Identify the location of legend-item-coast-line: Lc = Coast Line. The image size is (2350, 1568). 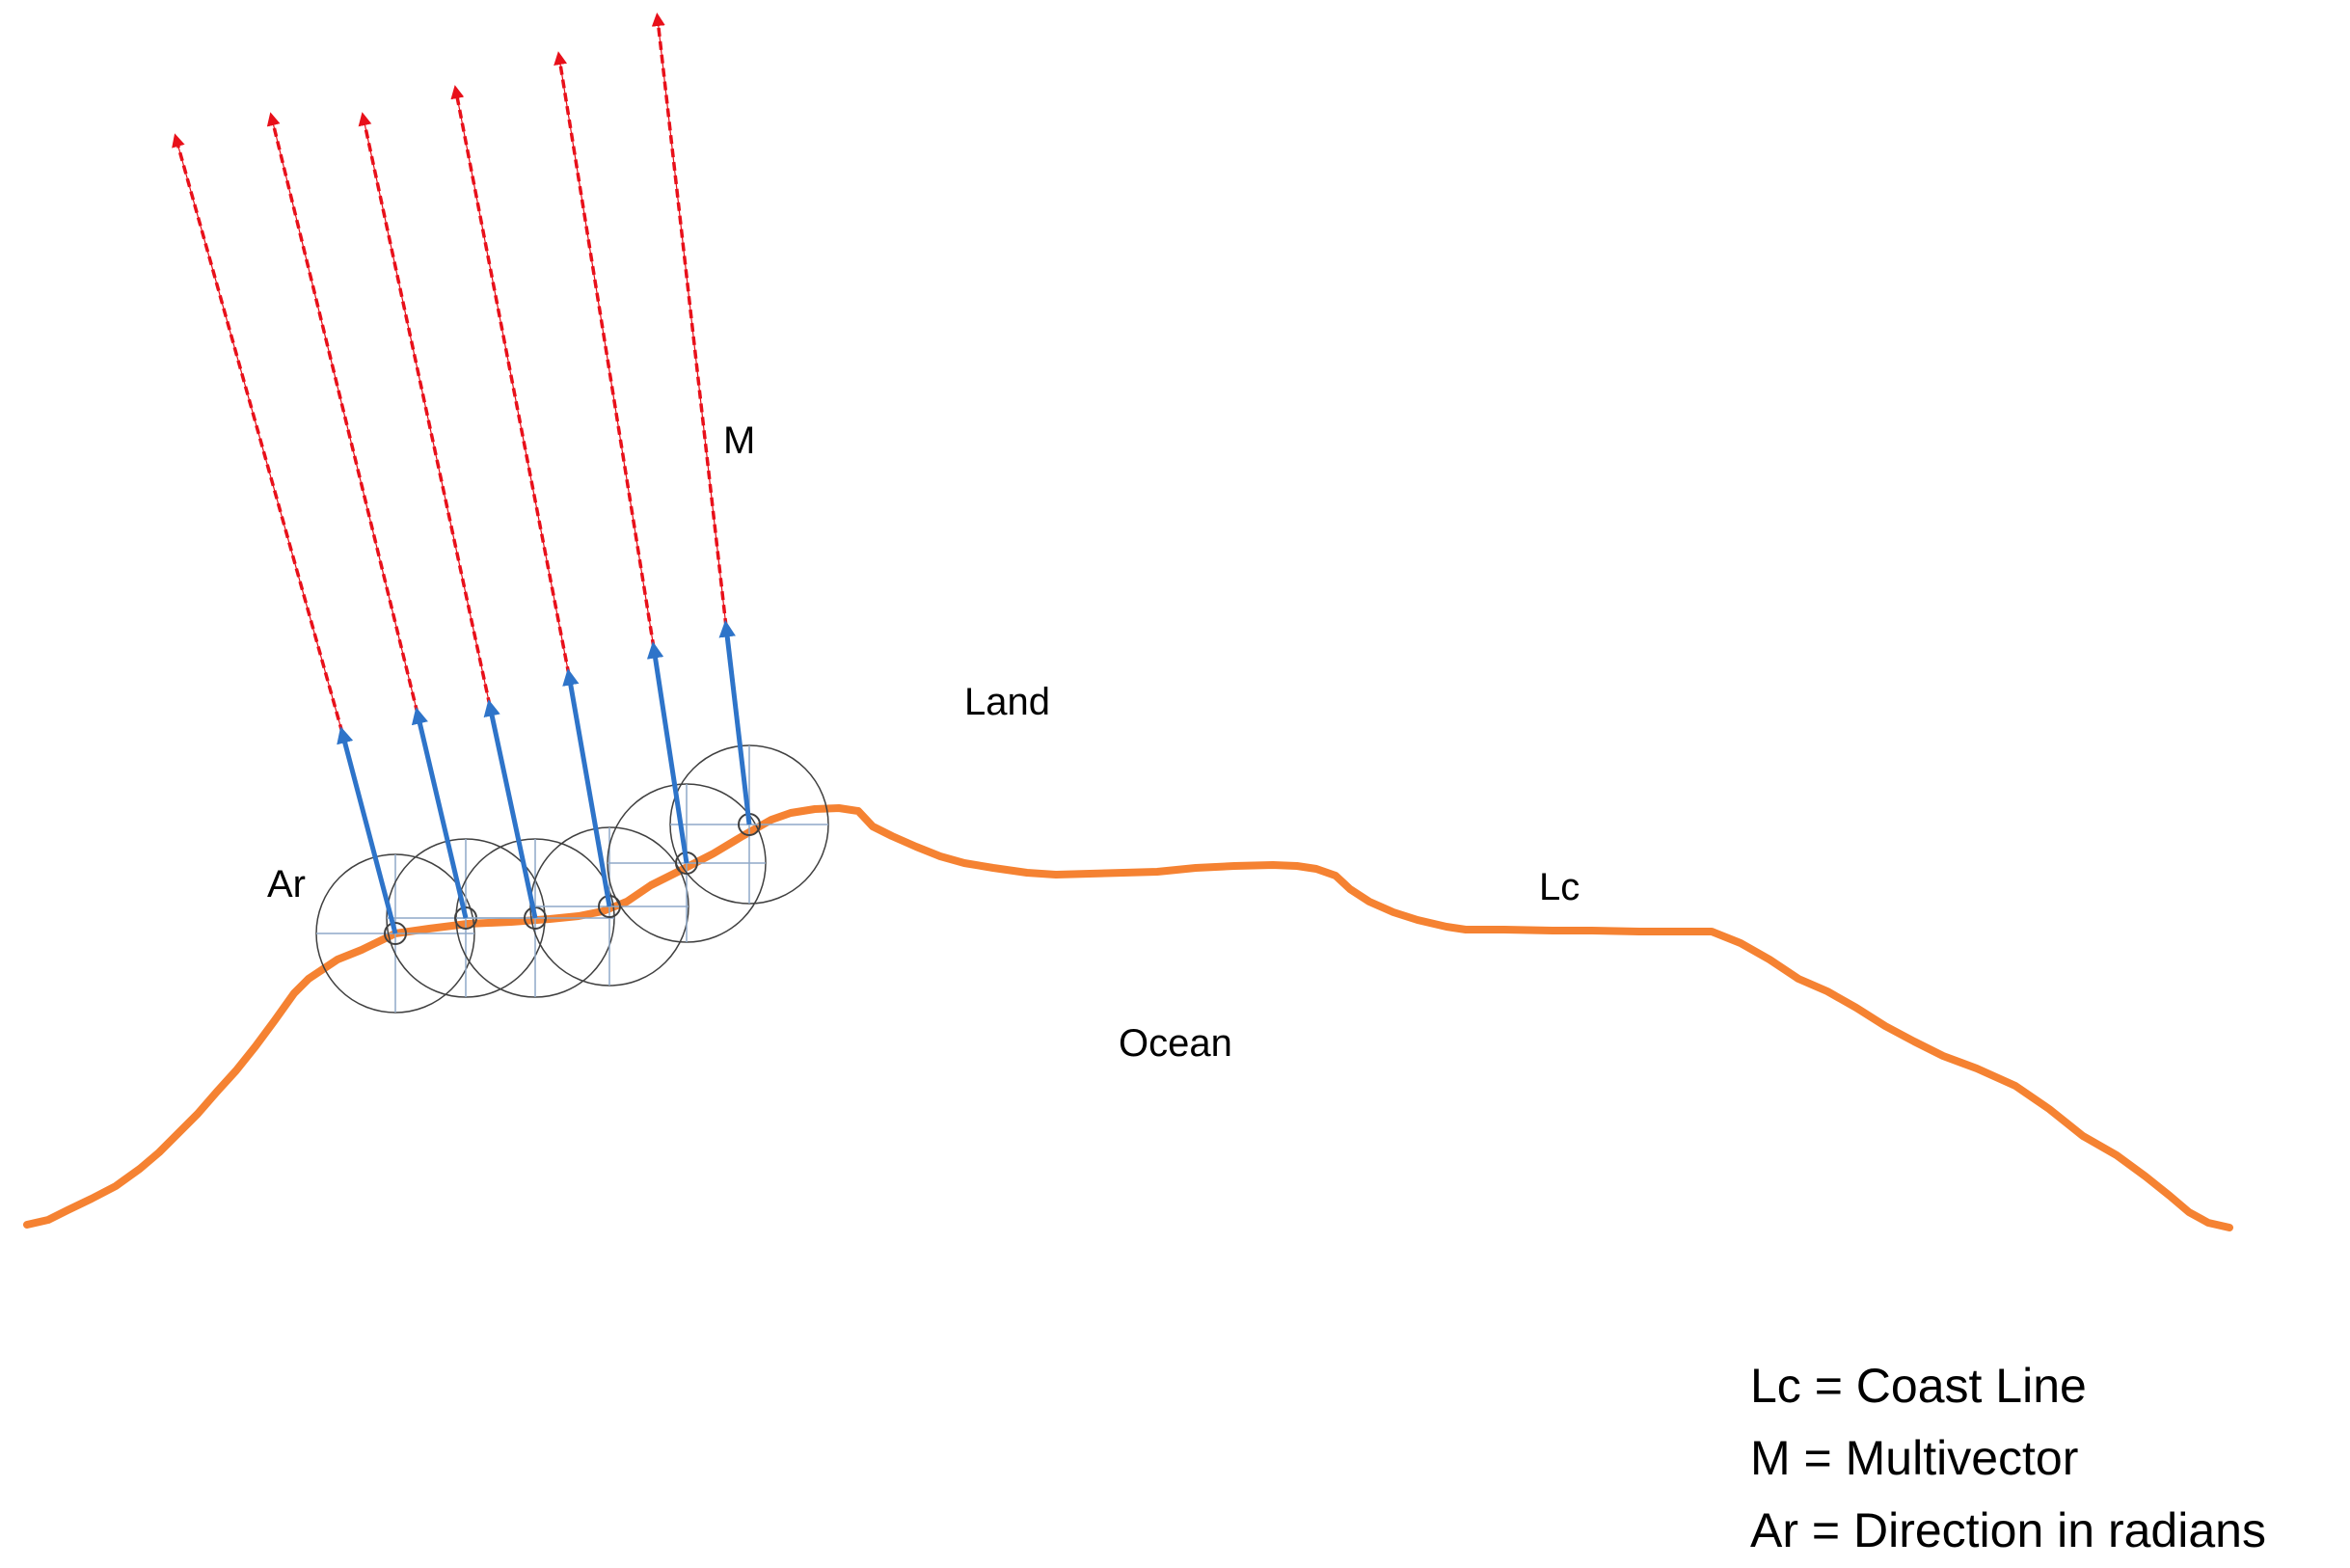
(1918, 1386).